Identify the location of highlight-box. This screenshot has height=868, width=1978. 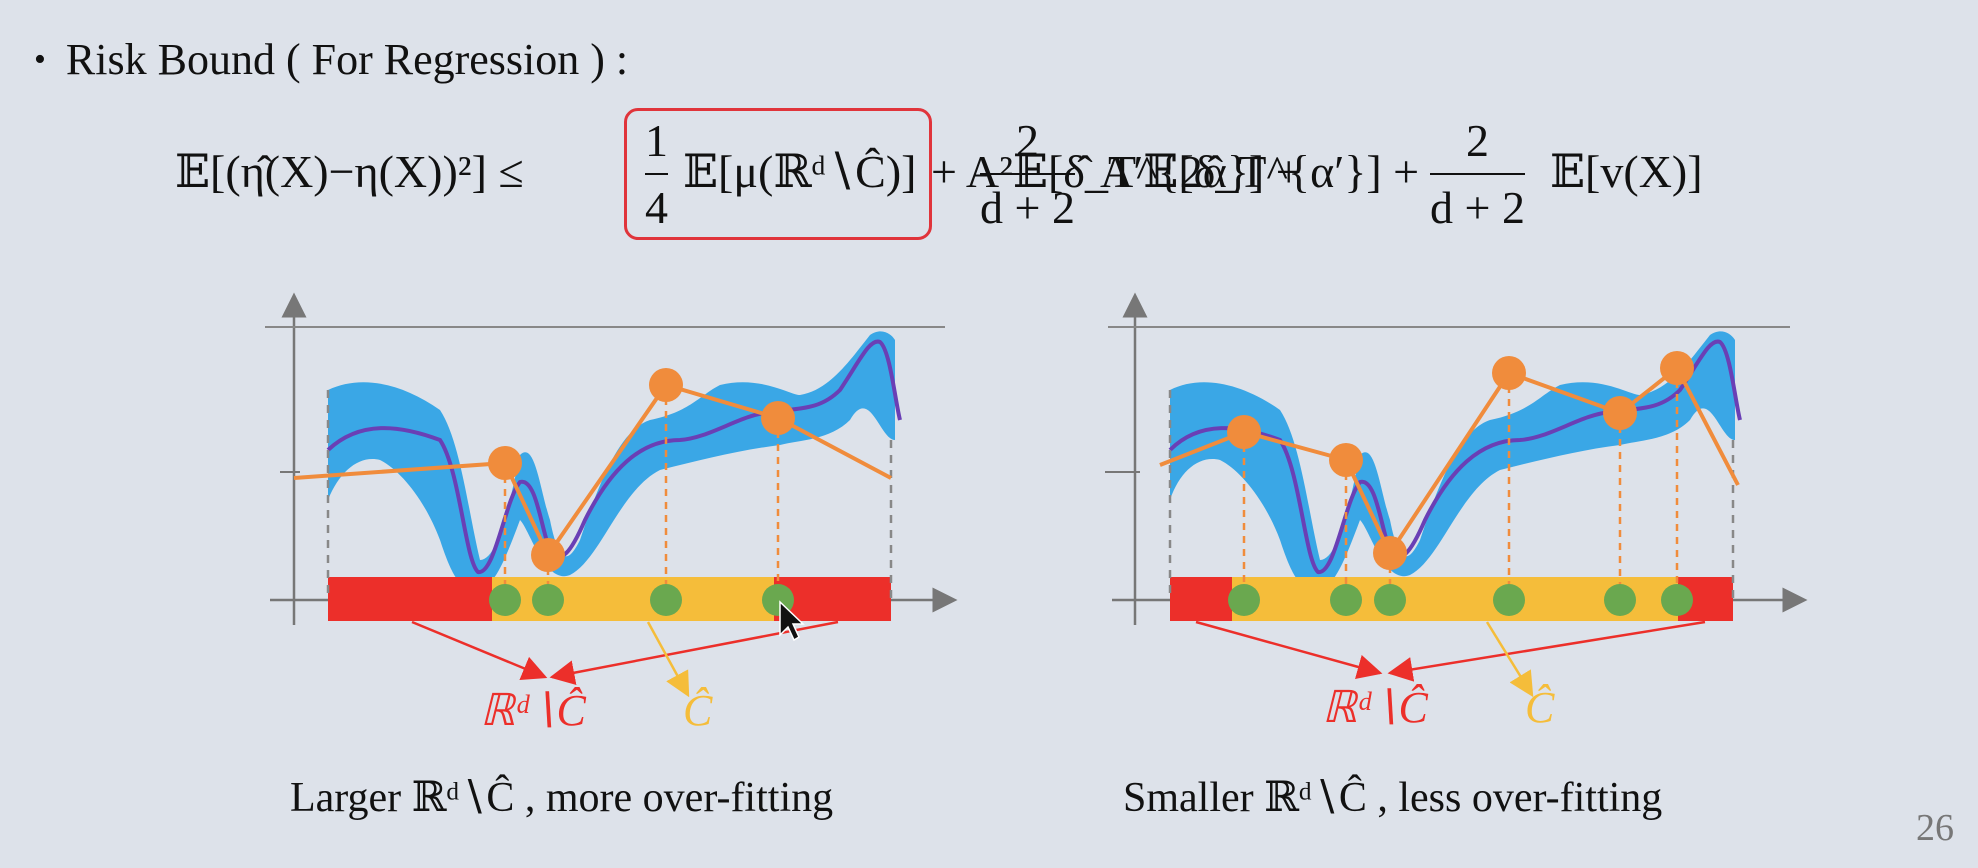
(778, 174).